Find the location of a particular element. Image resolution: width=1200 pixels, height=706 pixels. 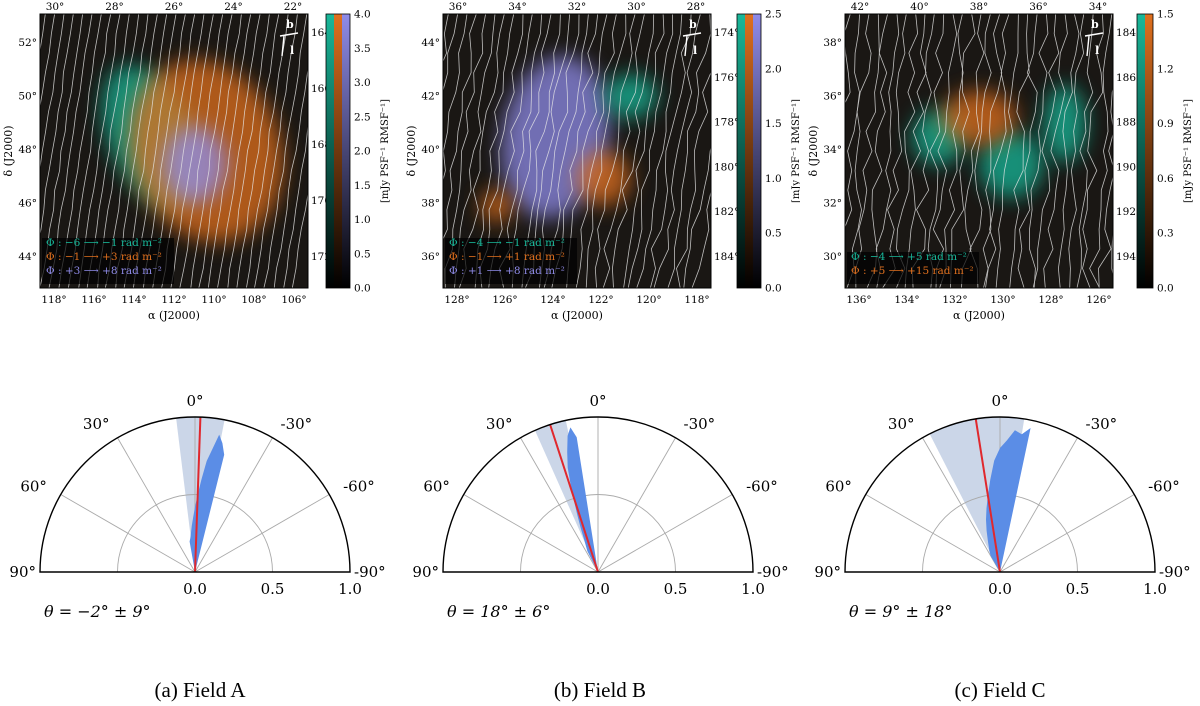

polar-radial-label: 0.5 is located at coordinates (676, 589).